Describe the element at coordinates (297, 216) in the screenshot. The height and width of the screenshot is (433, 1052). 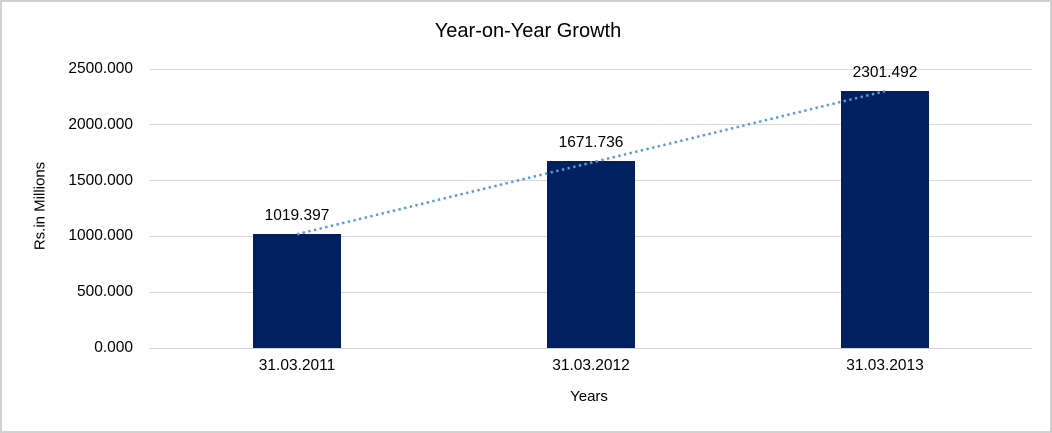
I see `bar-data-label: 1019.397` at that location.